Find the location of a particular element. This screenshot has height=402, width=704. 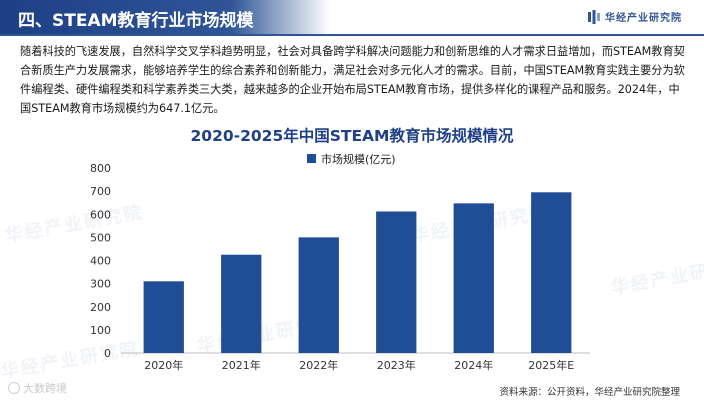

x-tick-label: 2025年E is located at coordinates (551, 365).